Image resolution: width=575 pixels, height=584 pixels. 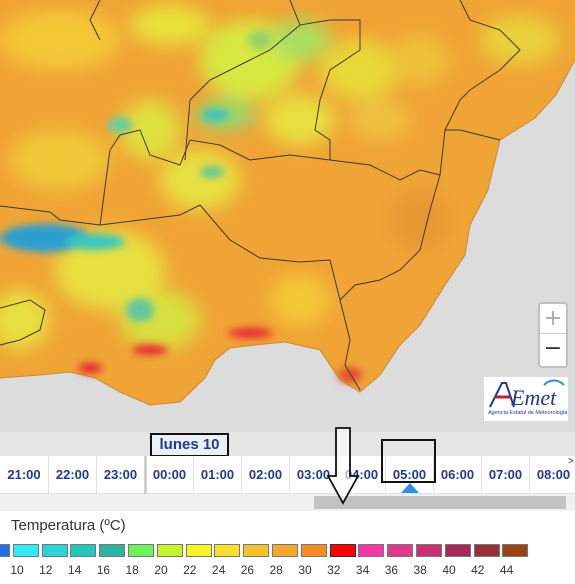 I want to click on legend-tick-label: 38, so click(x=420, y=570).